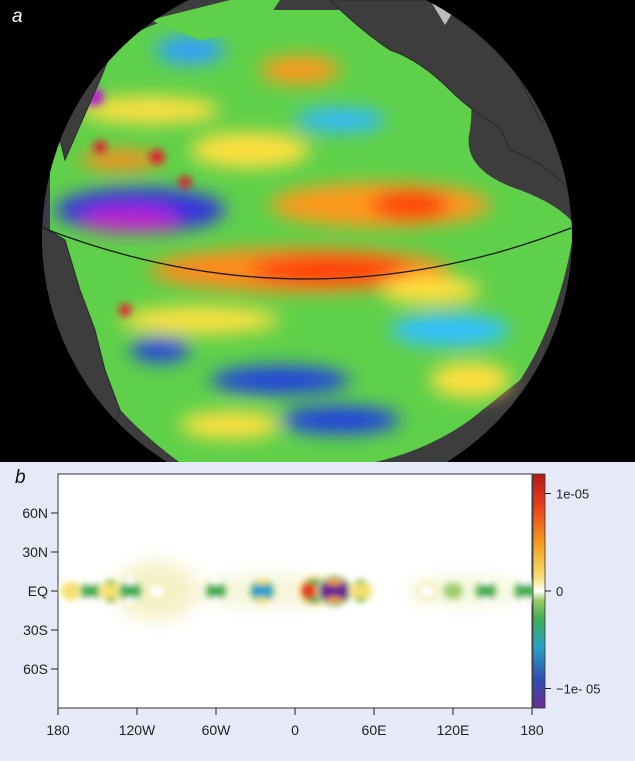 The width and height of the screenshot is (635, 761). What do you see at coordinates (578, 689) in the screenshot?
I see `colorbar-tick-label: −1e- 05` at bounding box center [578, 689].